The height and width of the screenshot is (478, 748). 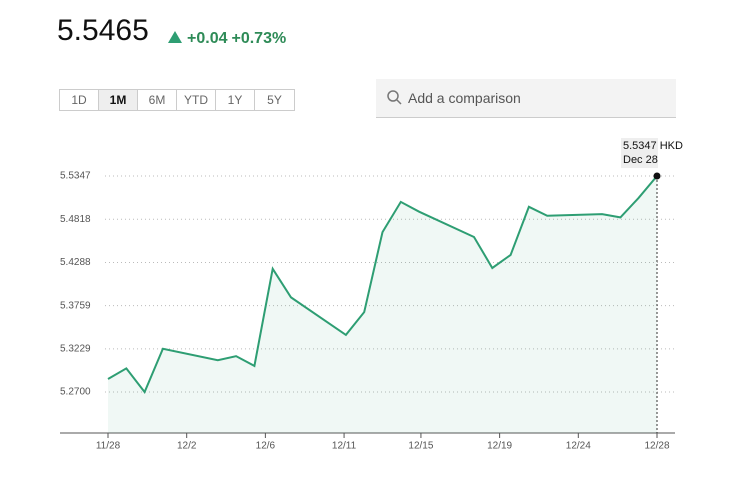 What do you see at coordinates (207, 38) in the screenshot?
I see `change: +0.04` at bounding box center [207, 38].